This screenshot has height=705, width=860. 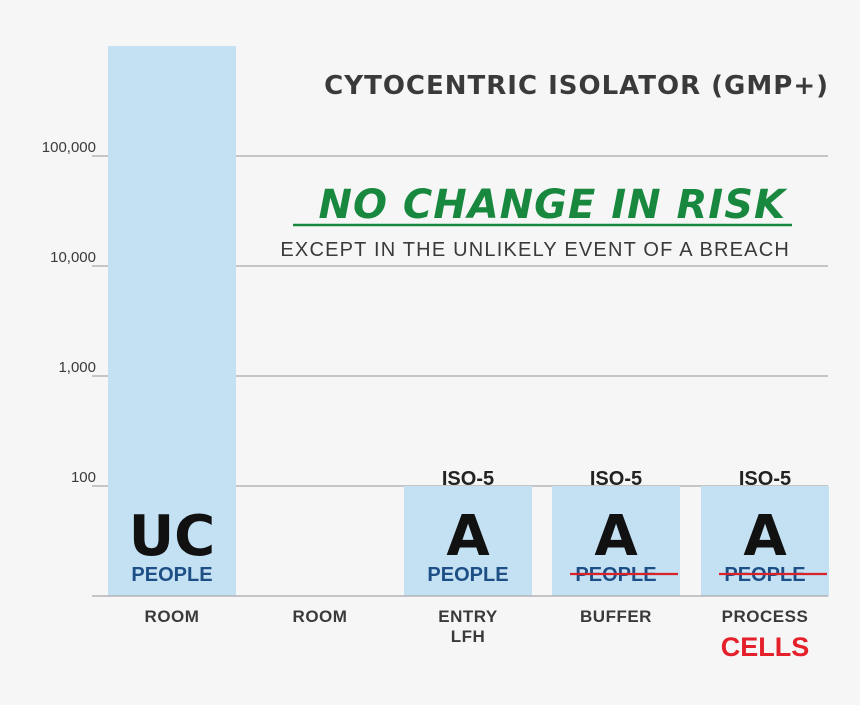 What do you see at coordinates (468, 636) in the screenshot?
I see `x-category-sublabel: LFH` at bounding box center [468, 636].